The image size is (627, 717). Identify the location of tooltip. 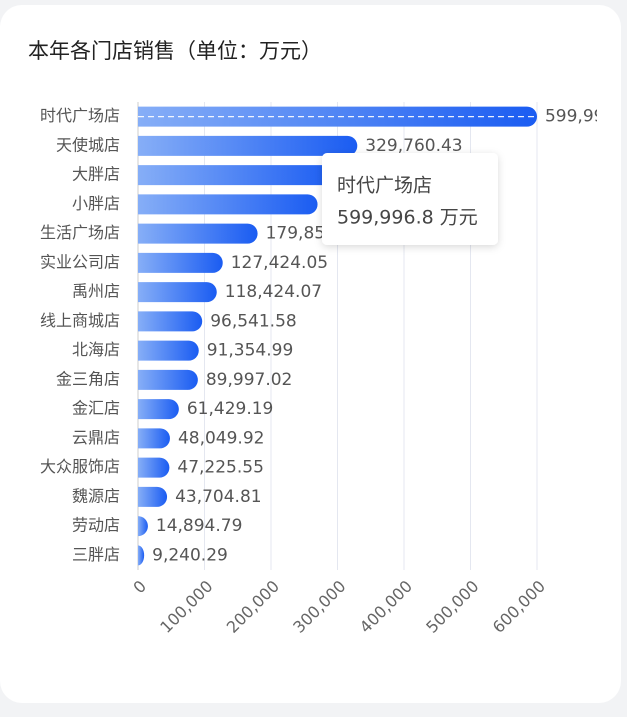
(410, 199).